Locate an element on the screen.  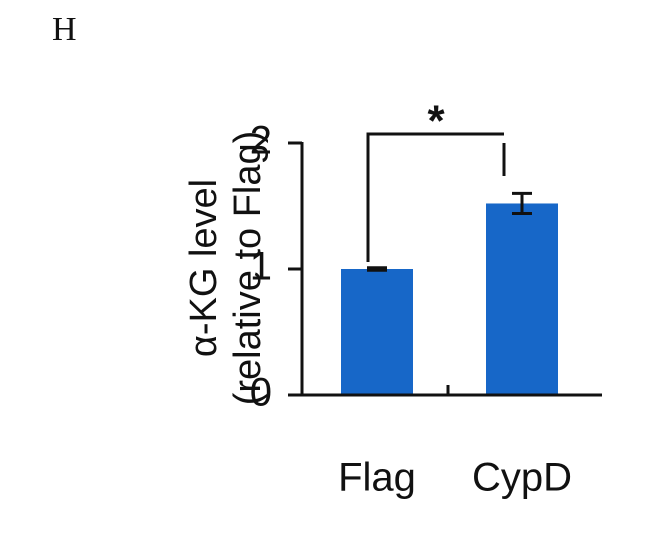
y-label-line: α-KG level is located at coordinates (204, 268).